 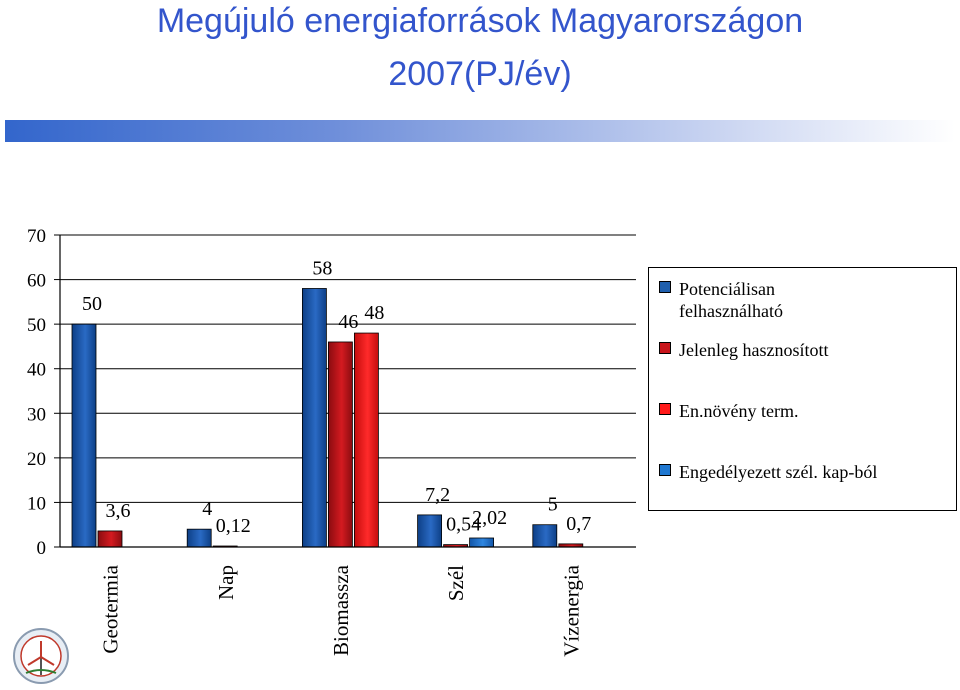 What do you see at coordinates (571, 610) in the screenshot?
I see `x-category-label: Vízenergia` at bounding box center [571, 610].